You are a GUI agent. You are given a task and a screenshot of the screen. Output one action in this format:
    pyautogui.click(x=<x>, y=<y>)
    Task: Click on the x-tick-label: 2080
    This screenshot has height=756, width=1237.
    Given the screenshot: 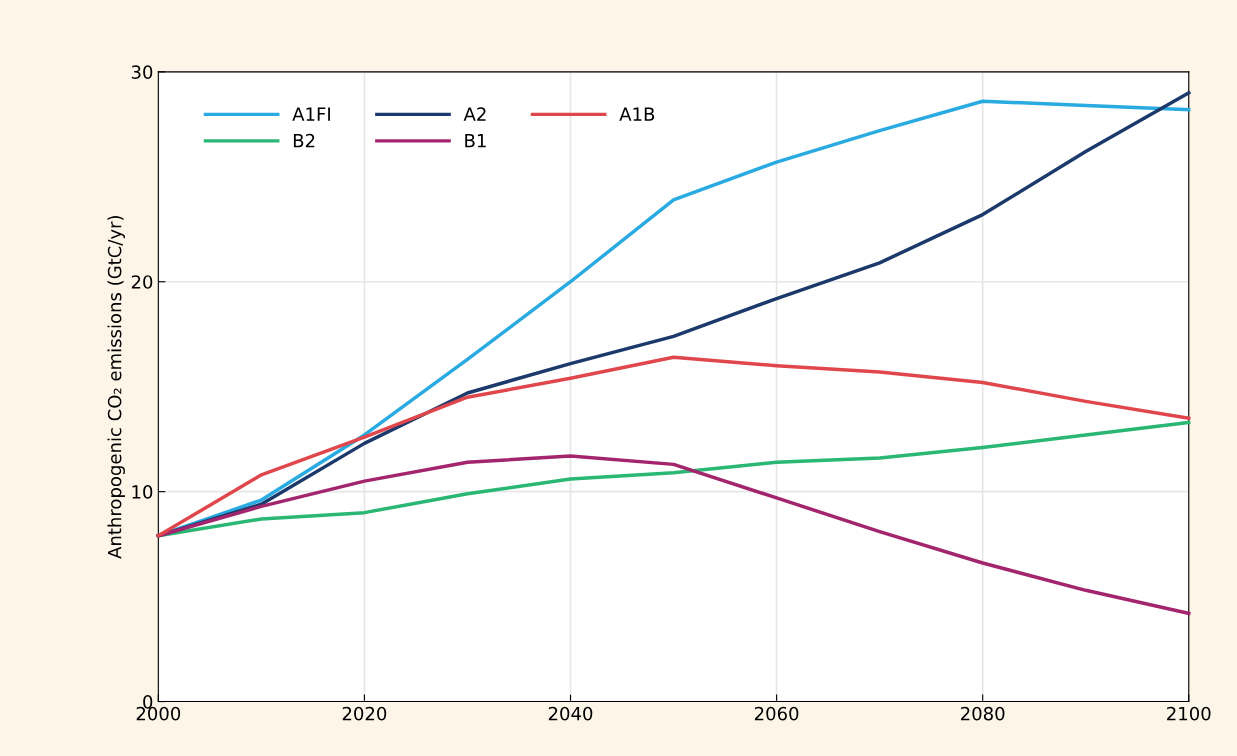 What is the action you would take?
    pyautogui.click(x=983, y=713)
    